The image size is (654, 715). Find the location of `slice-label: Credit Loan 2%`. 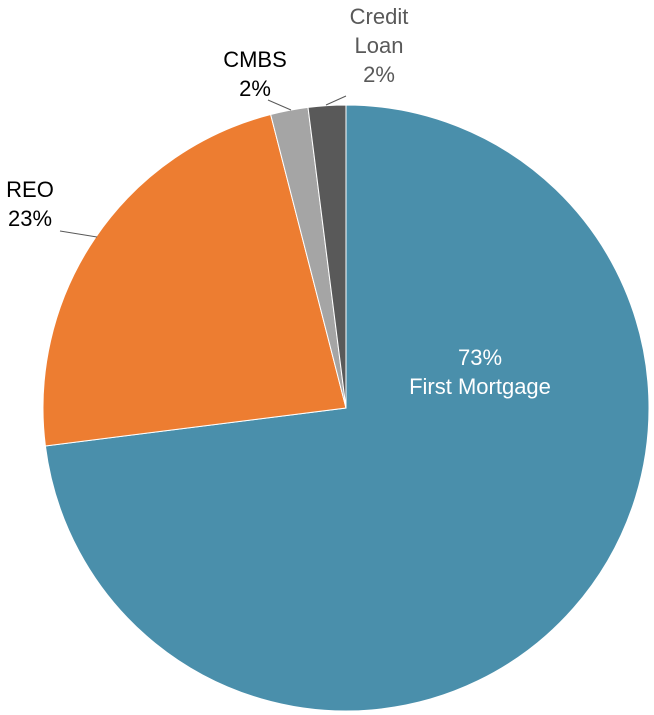

slice-label: Credit Loan 2% is located at coordinates (379, 45).